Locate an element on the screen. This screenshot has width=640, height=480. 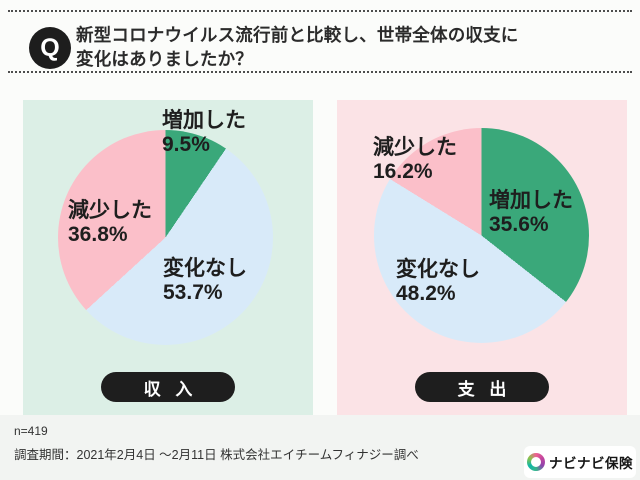
income-increase-label: 増加した is located at coordinates (204, 120).